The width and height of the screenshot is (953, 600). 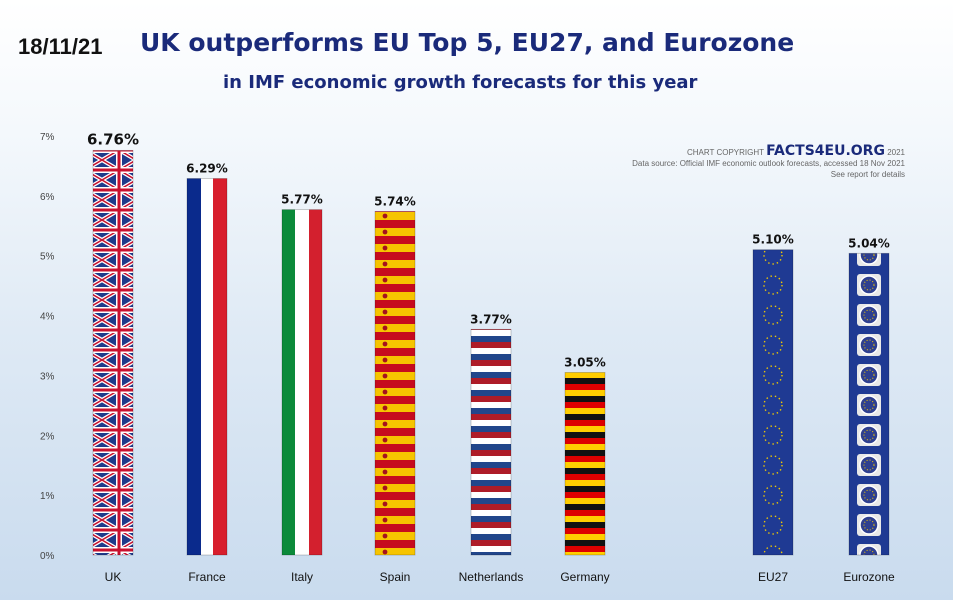 I want to click on value-label: 5.77%, so click(x=302, y=200).